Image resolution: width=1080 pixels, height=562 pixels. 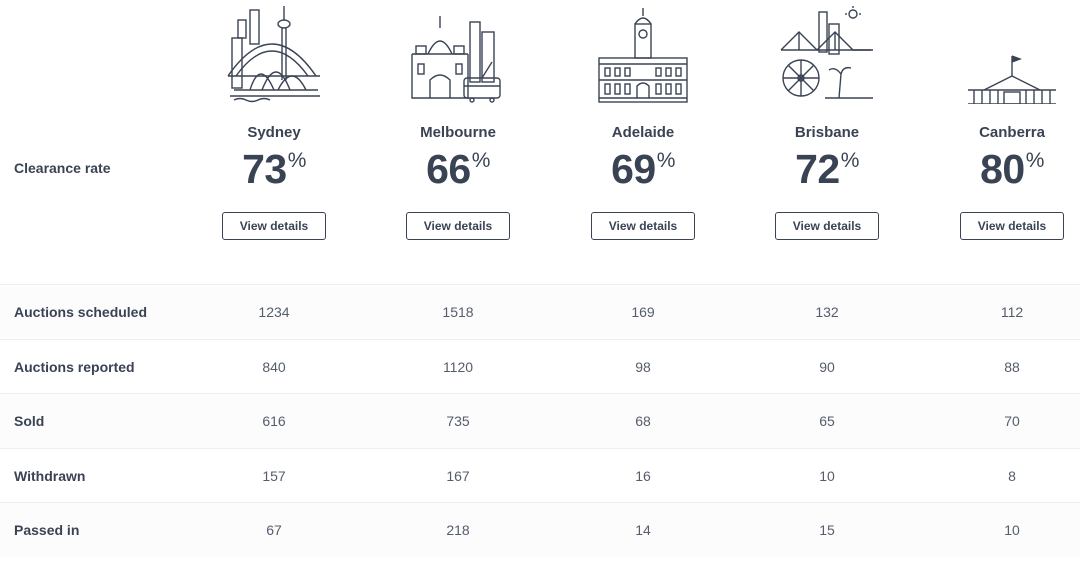 What do you see at coordinates (47, 530) in the screenshot?
I see `row-label: Passed in` at bounding box center [47, 530].